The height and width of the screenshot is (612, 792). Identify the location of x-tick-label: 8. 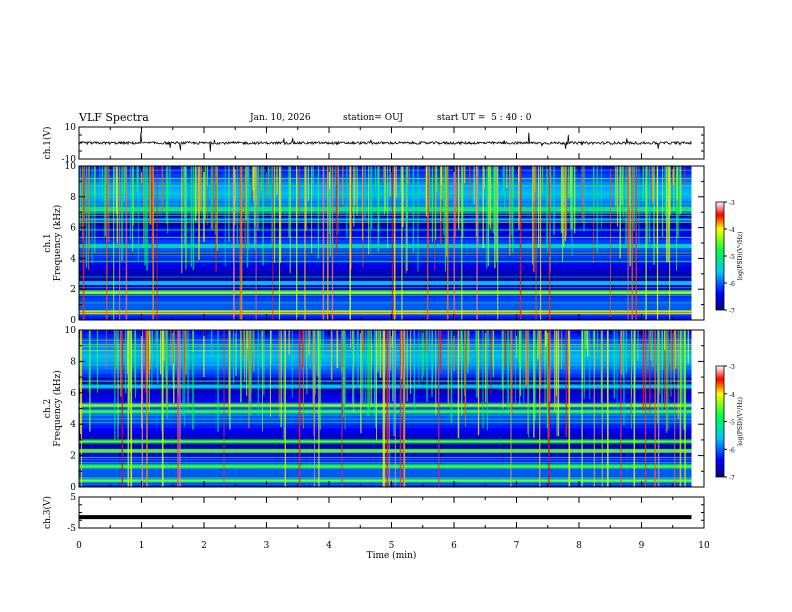
(579, 546).